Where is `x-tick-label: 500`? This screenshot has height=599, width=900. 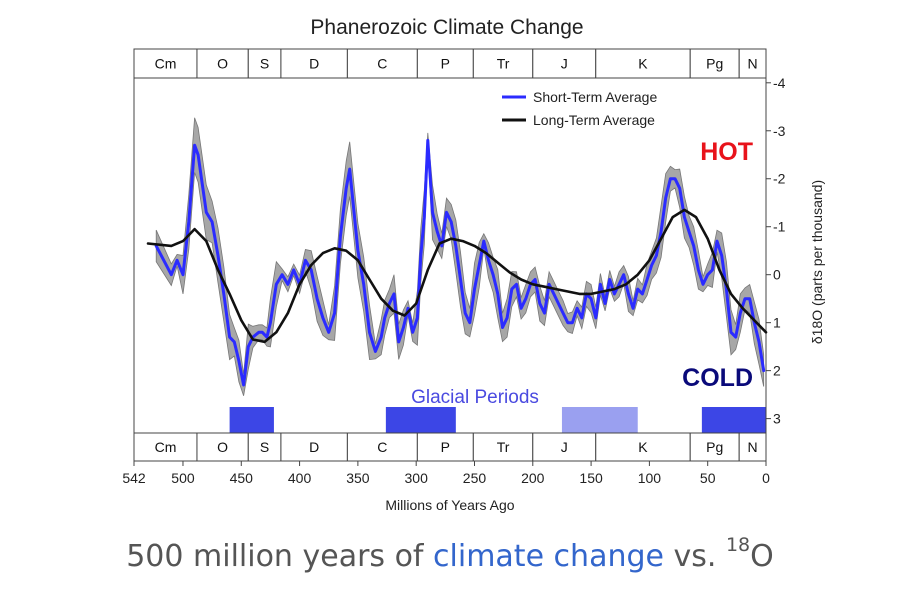 x-tick-label: 500 is located at coordinates (183, 478).